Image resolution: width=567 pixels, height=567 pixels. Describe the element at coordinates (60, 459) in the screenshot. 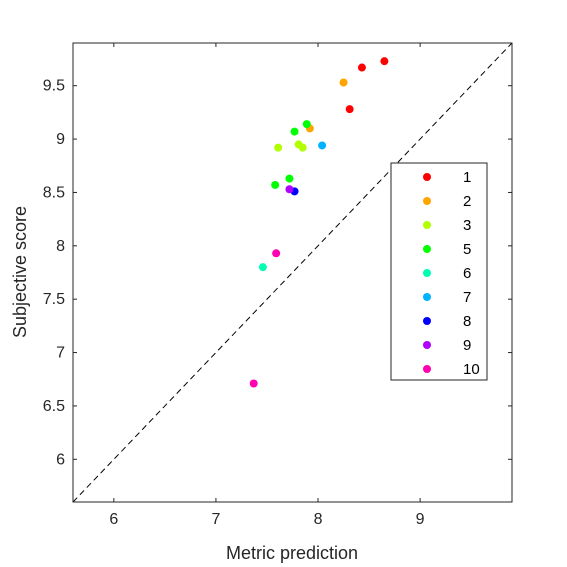

I see `y-tick-label: 6` at that location.